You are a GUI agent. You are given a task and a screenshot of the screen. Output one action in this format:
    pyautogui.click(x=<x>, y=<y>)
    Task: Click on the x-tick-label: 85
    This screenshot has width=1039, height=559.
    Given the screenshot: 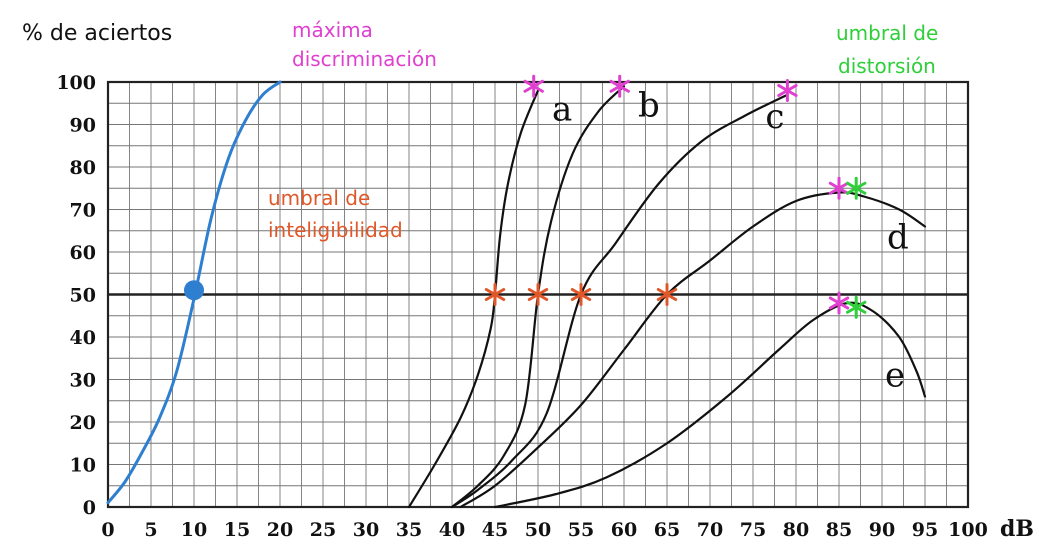 What is the action you would take?
    pyautogui.click(x=839, y=530)
    